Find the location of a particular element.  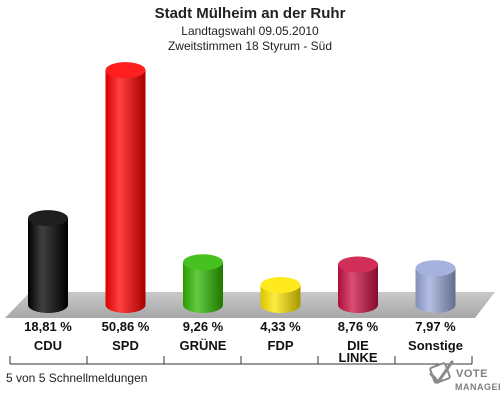

category-axis is located at coordinates (241, 360).